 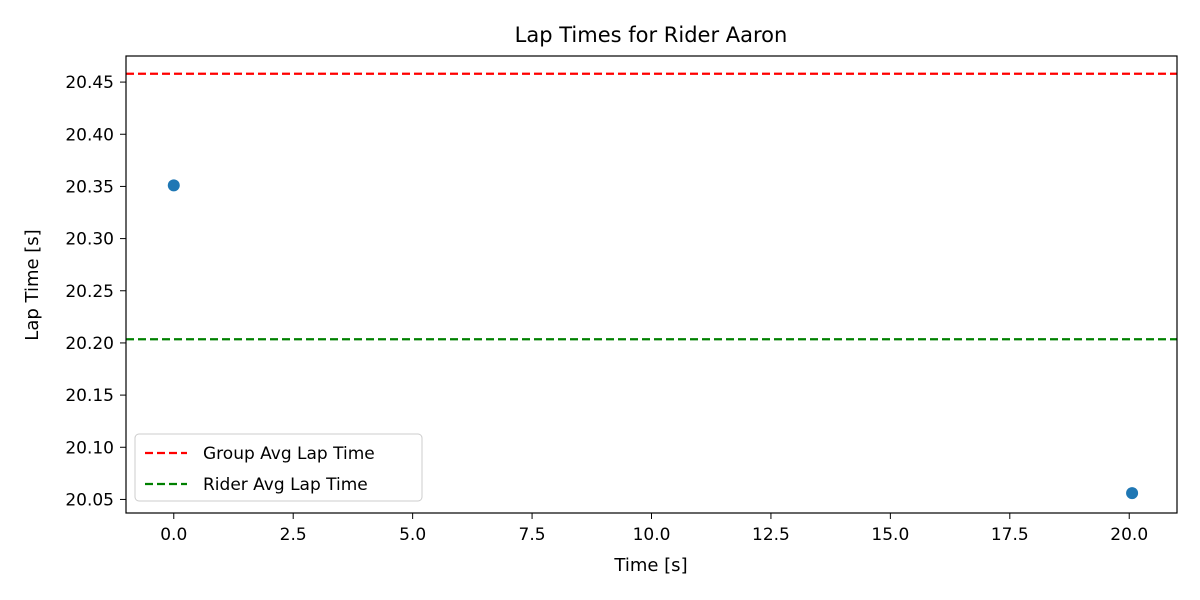 What do you see at coordinates (652, 535) in the screenshot?
I see `x-tick-label: 10.0` at bounding box center [652, 535].